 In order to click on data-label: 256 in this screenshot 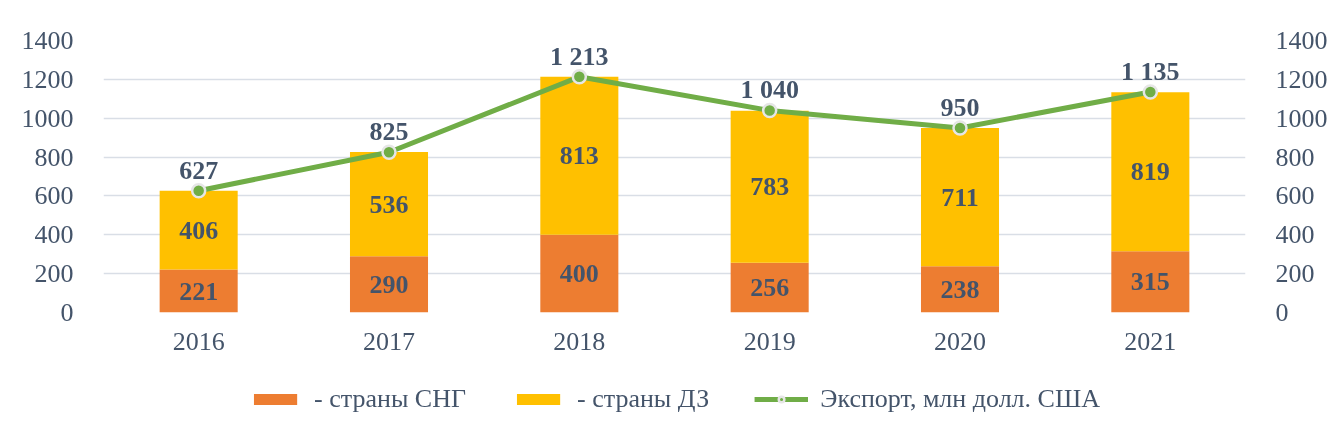, I will do `click(770, 288)`.